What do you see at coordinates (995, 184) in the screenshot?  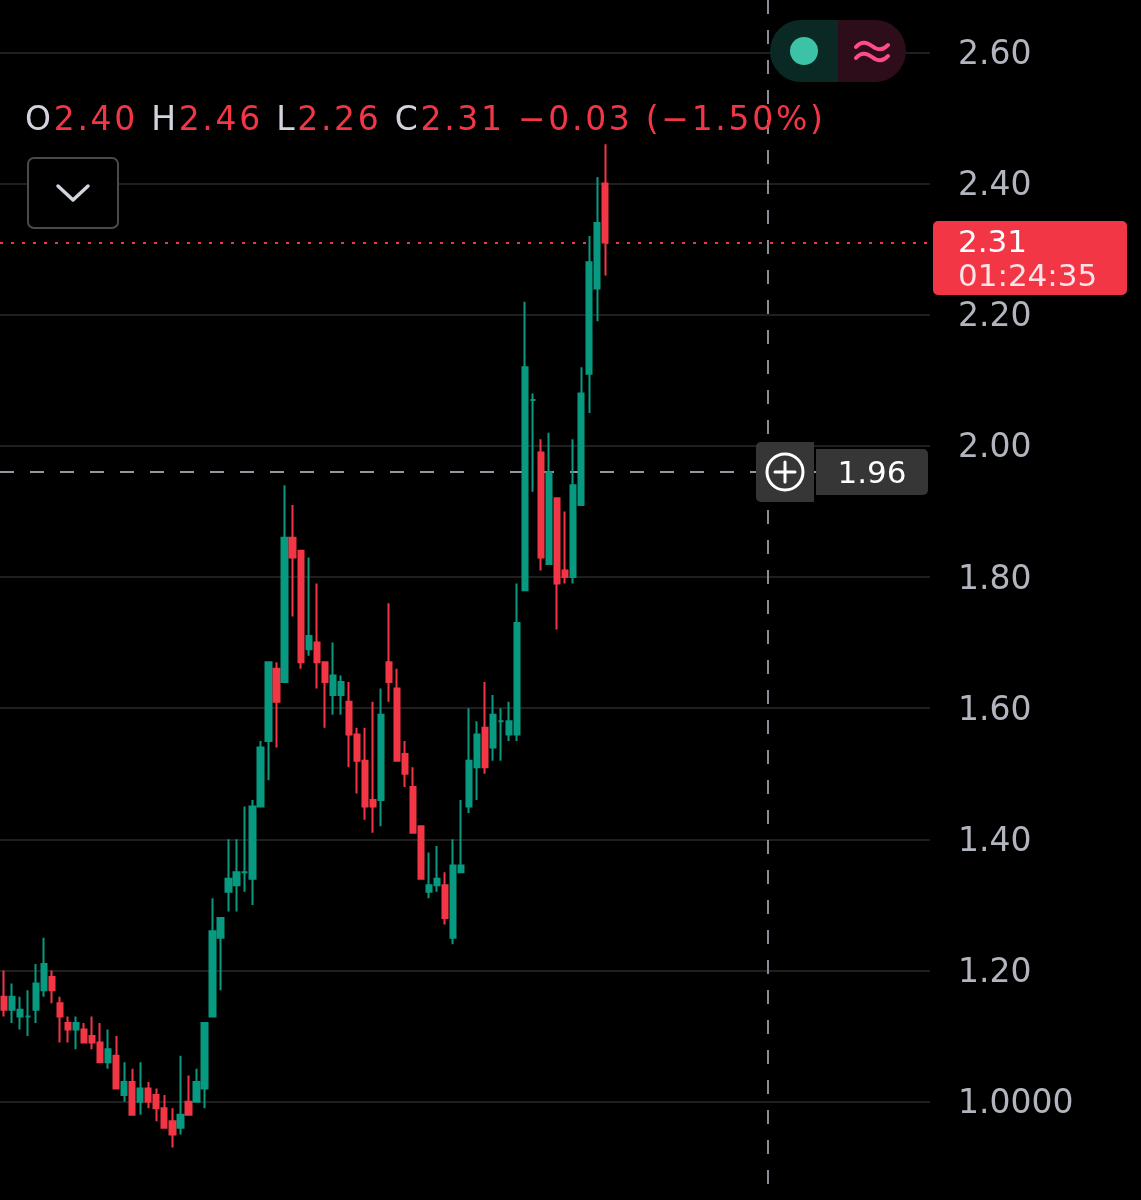 I see `y-tick-label: 2.40` at bounding box center [995, 184].